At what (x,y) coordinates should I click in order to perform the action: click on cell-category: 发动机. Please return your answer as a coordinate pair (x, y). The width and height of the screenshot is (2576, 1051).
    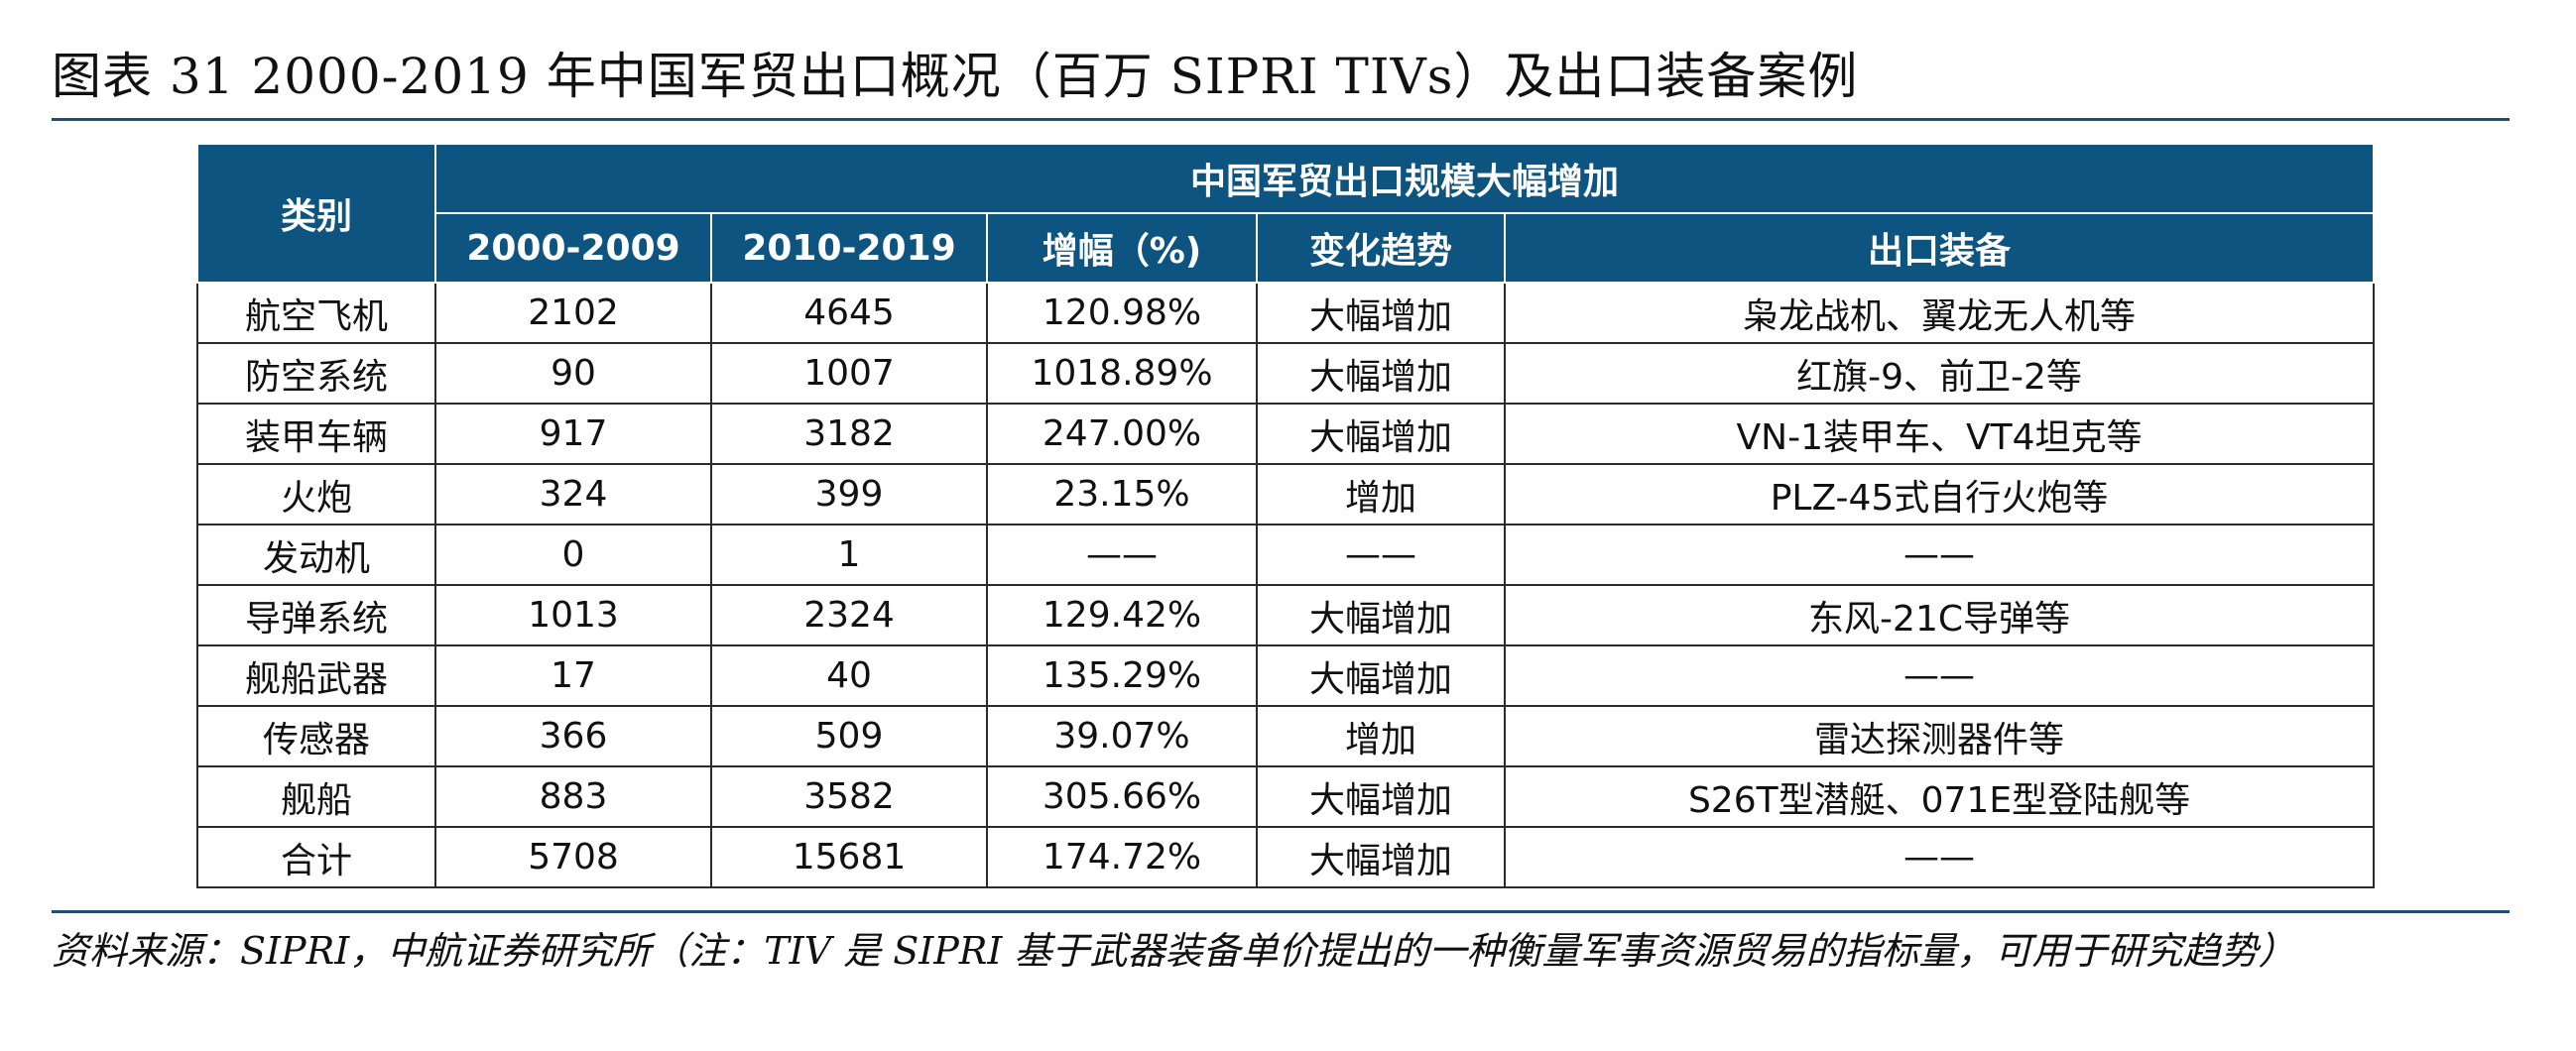
    Looking at the image, I should click on (316, 555).